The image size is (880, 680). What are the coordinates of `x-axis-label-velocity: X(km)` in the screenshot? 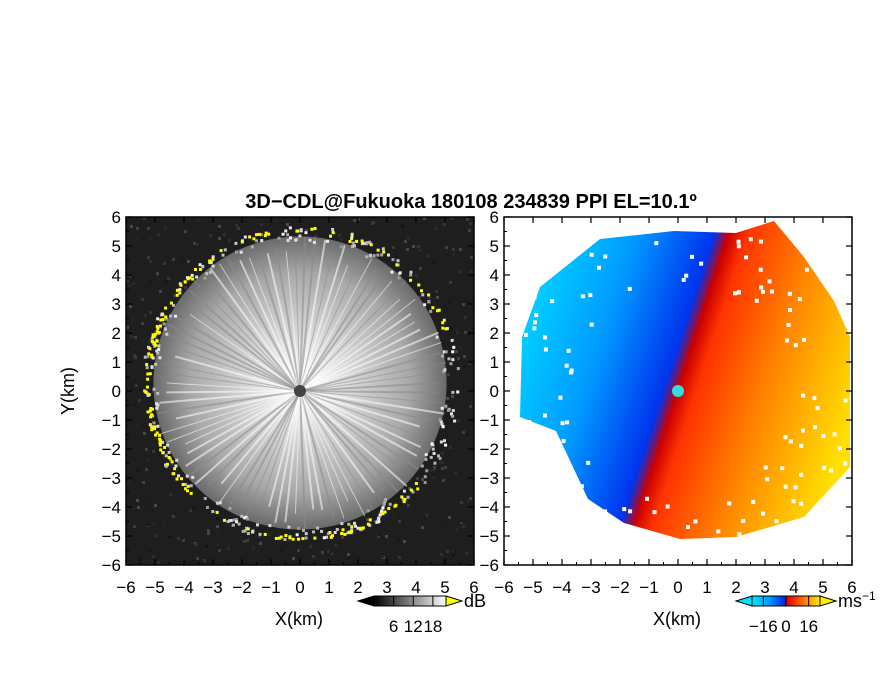 It's located at (677, 619).